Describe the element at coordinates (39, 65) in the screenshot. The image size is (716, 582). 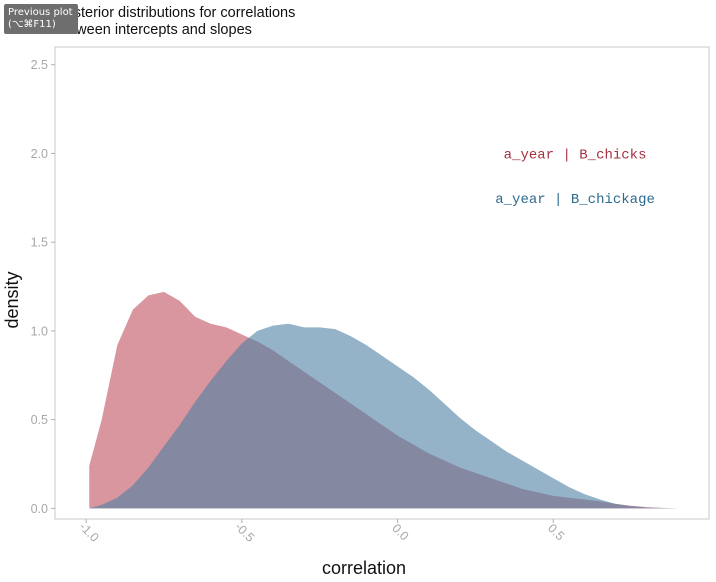
I see `y-tick-label: 2.5` at that location.